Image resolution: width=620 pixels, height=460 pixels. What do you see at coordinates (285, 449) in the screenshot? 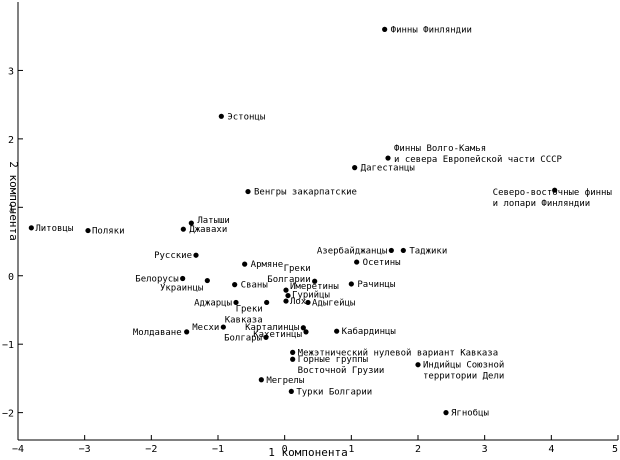
I see `x-tick-label-4: 0` at bounding box center [285, 449].